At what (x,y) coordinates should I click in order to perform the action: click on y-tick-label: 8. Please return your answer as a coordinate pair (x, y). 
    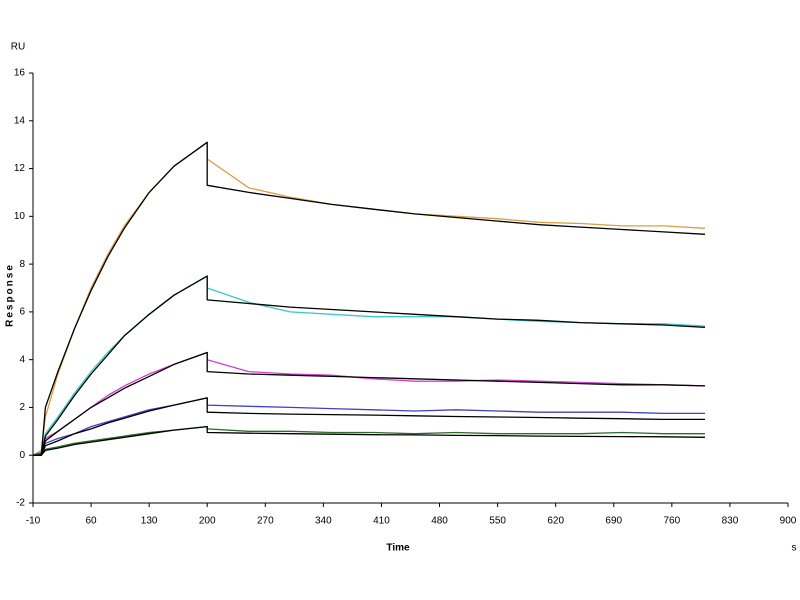
    Looking at the image, I should click on (22, 264).